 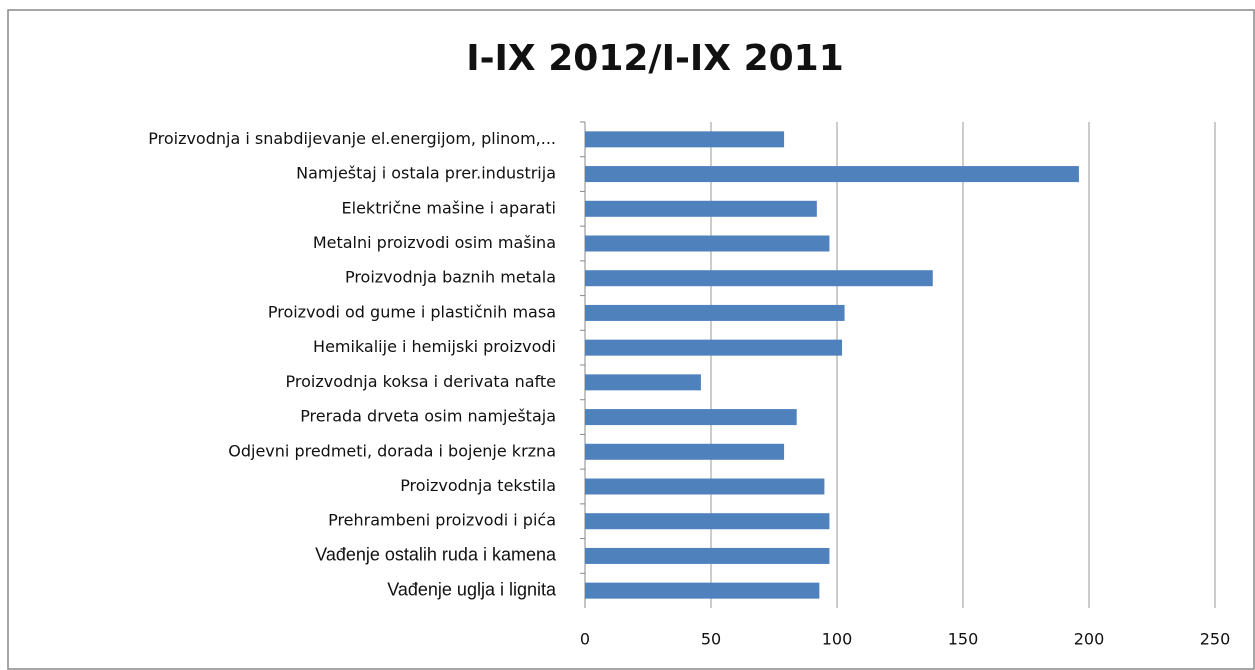 I want to click on y-tick-label: Prerada drveta osim namještaja, so click(x=428, y=416).